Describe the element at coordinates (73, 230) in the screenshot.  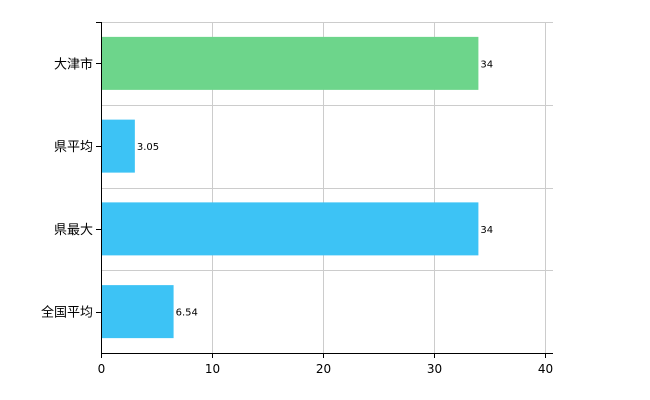
I see `category-label: 県最大` at that location.